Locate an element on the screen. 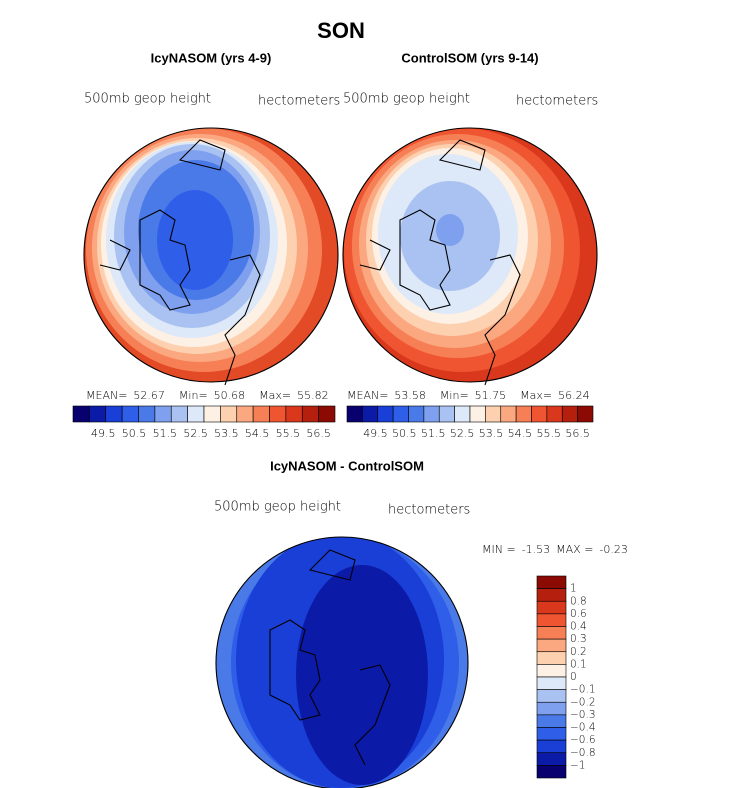 The image size is (733, 788). colorbar-label: 0.1 is located at coordinates (578, 664).